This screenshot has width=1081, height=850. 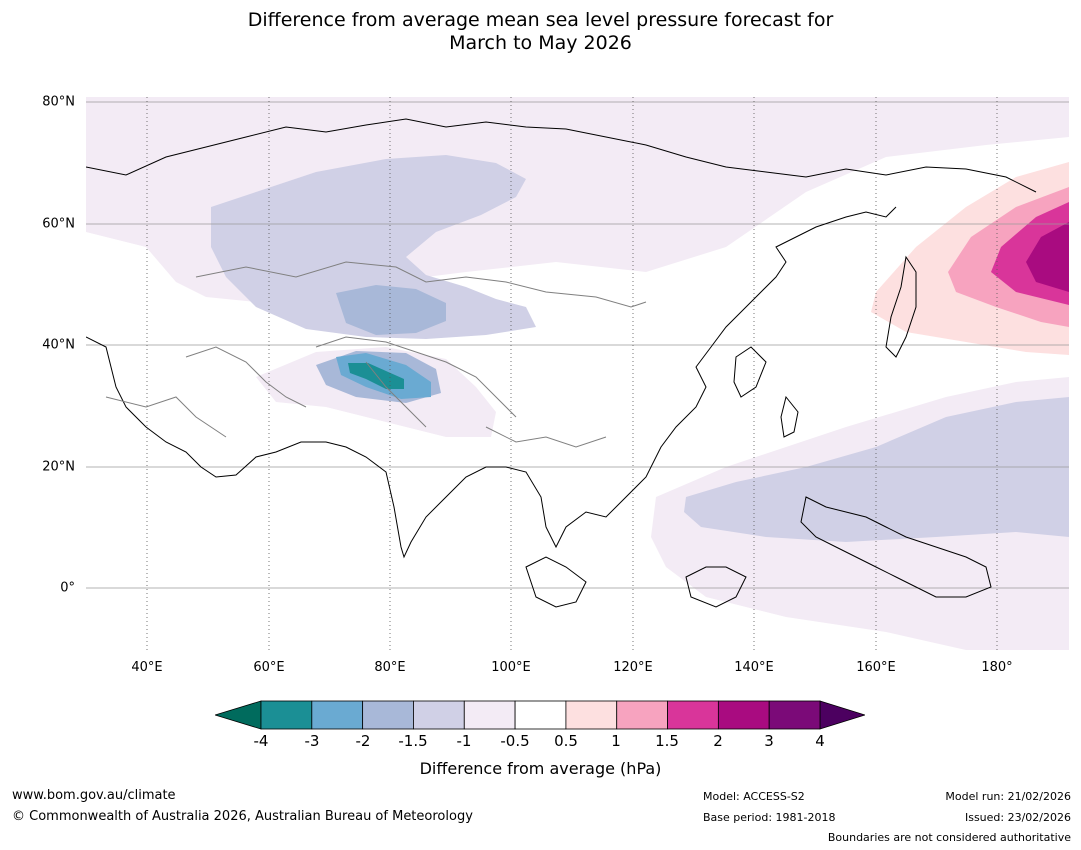 I want to click on colorbar-label: Difference from average (hPa), so click(x=540, y=768).